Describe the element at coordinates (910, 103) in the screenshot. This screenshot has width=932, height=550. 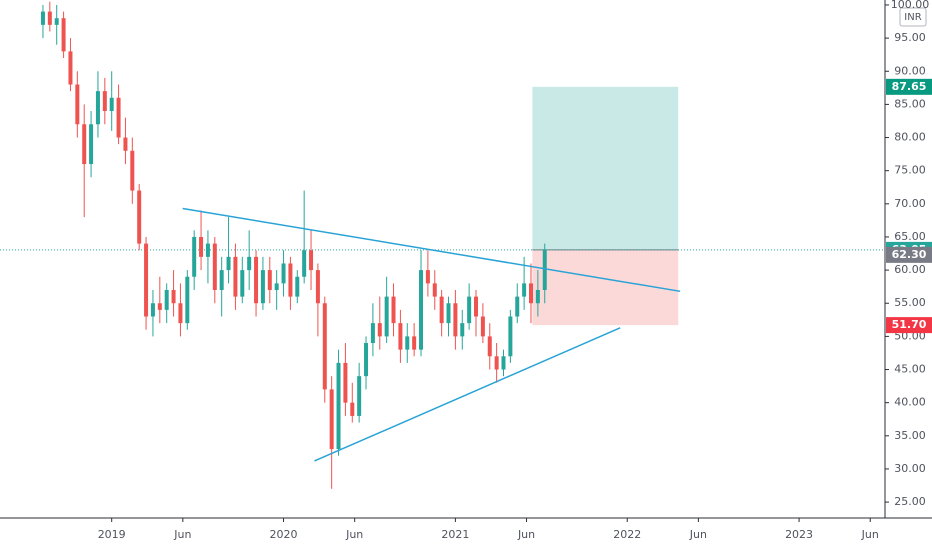
I see `y-tick-label: 85.00` at that location.